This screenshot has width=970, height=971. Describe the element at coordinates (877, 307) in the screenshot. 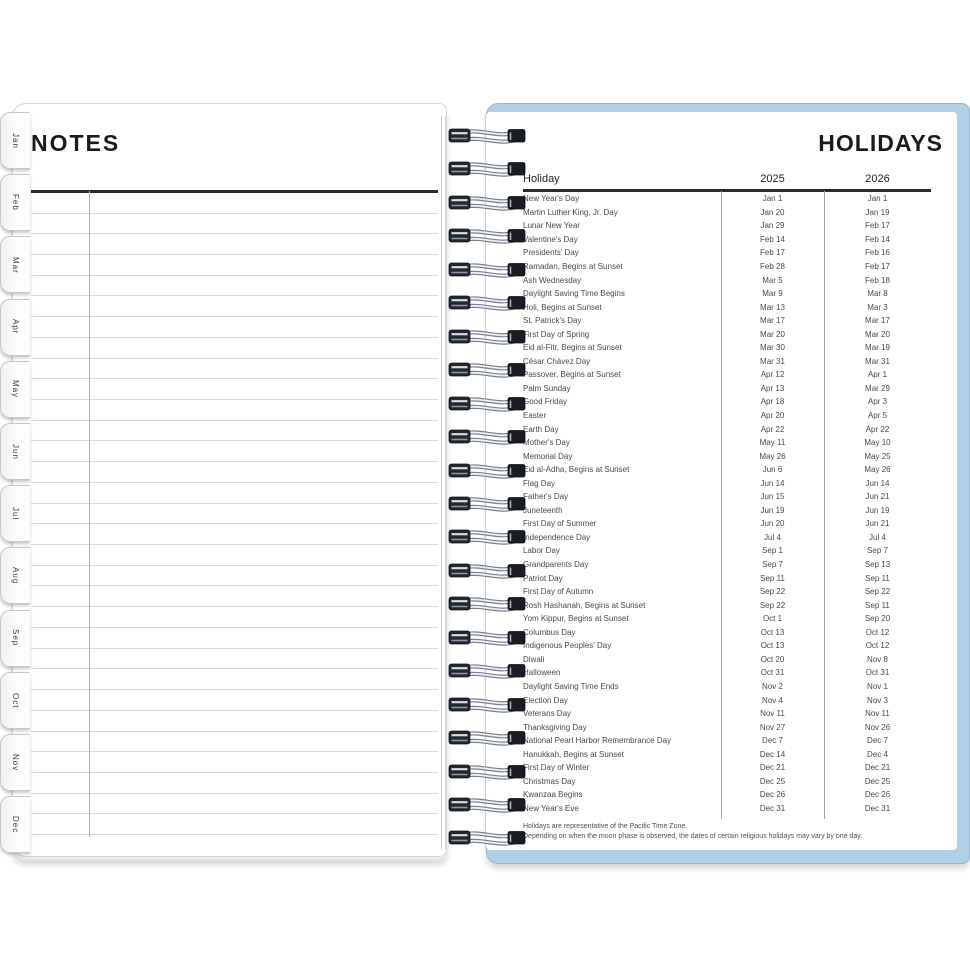

I see `date-2026: Mar 3` at that location.